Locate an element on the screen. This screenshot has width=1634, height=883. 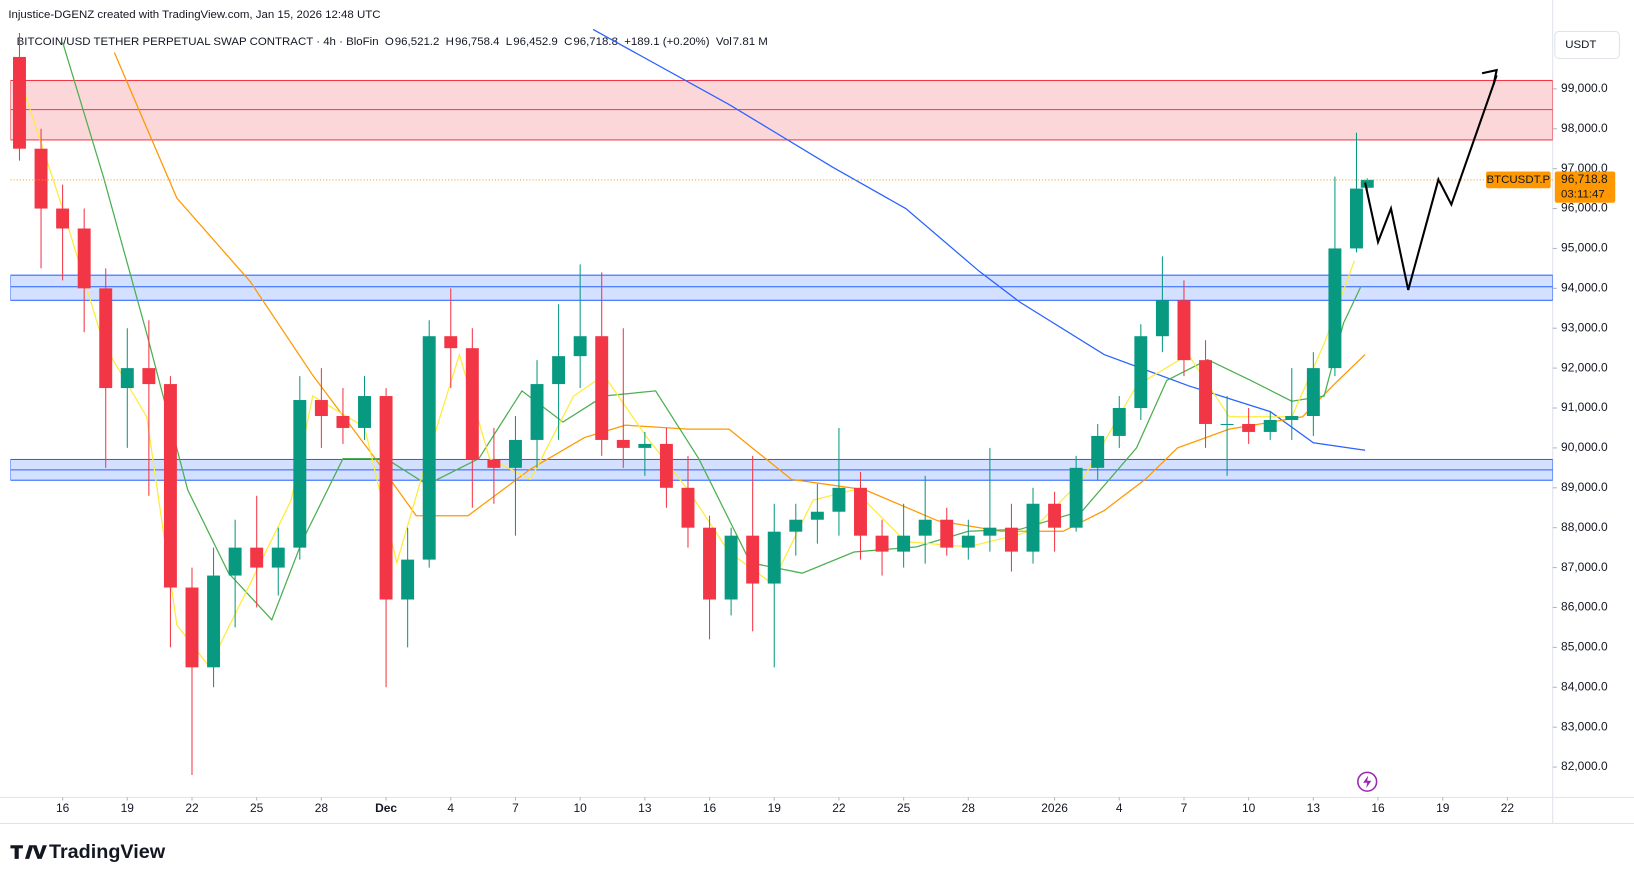
symbol-tag-label: BTCUSDT.P is located at coordinates (1519, 180).